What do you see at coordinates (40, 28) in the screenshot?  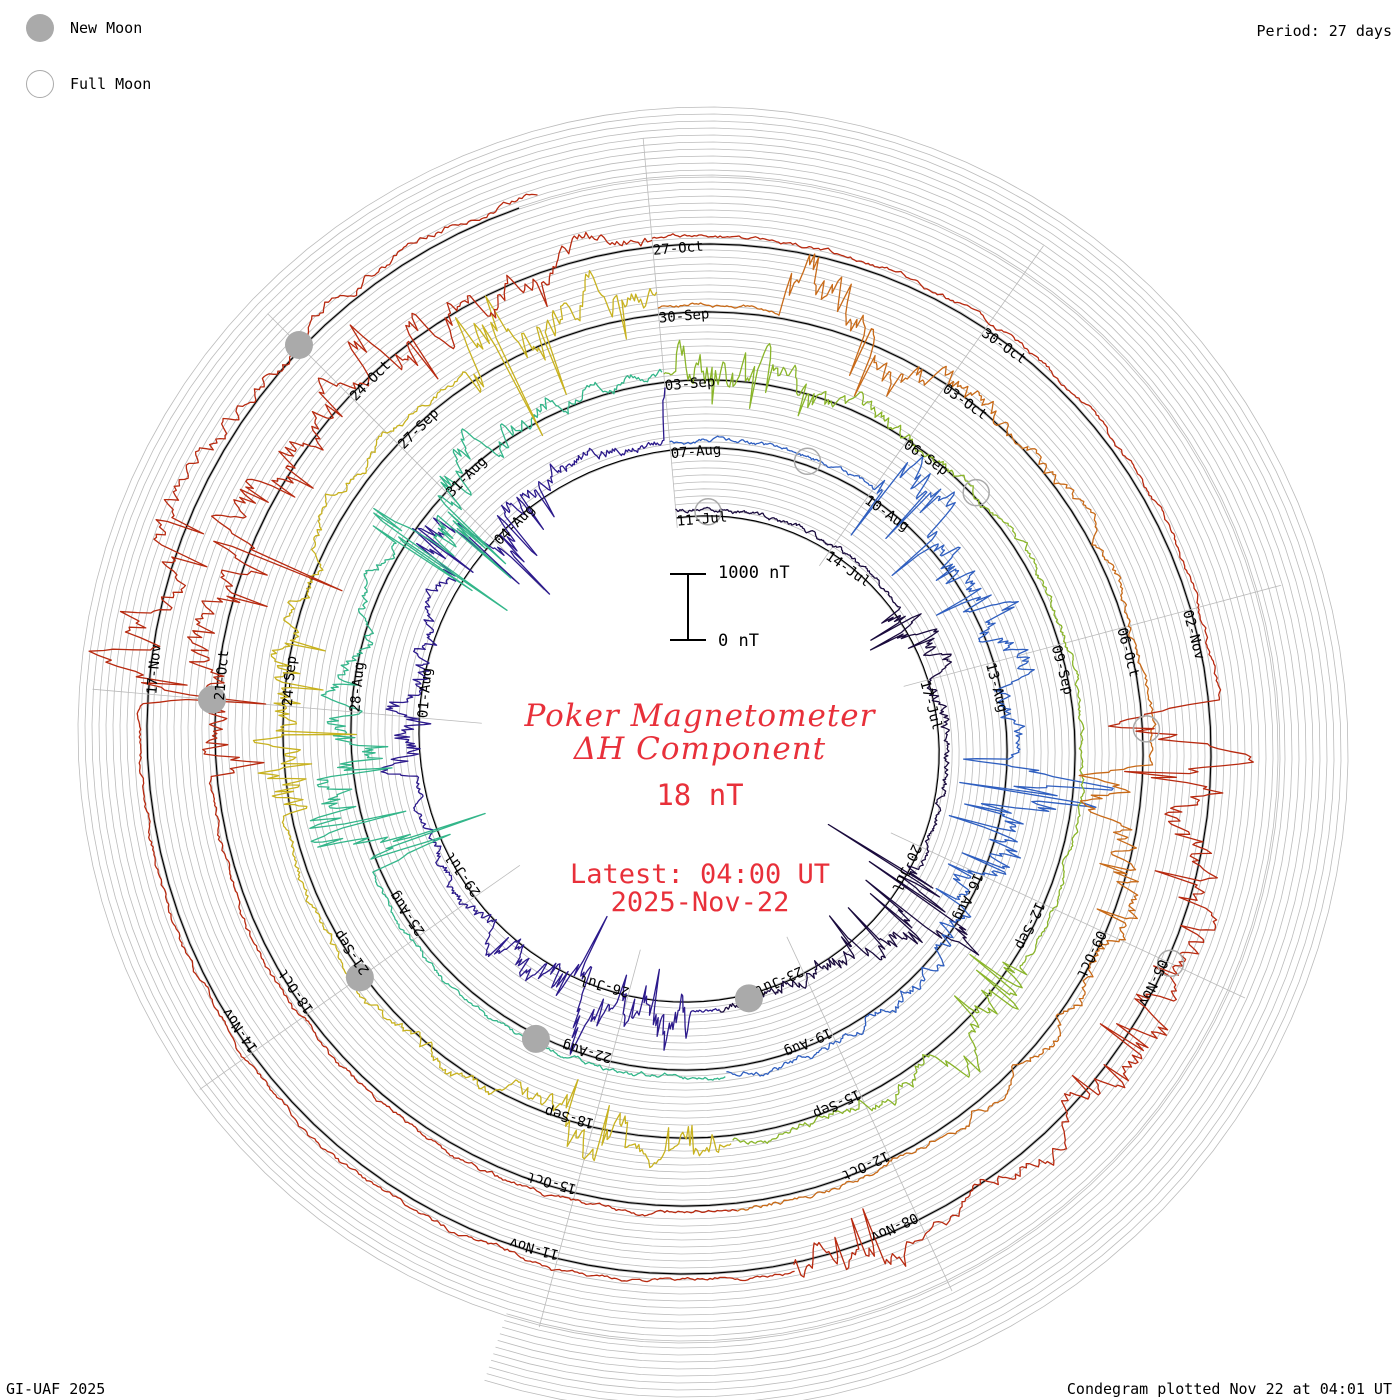 I see `new-moon-icon` at bounding box center [40, 28].